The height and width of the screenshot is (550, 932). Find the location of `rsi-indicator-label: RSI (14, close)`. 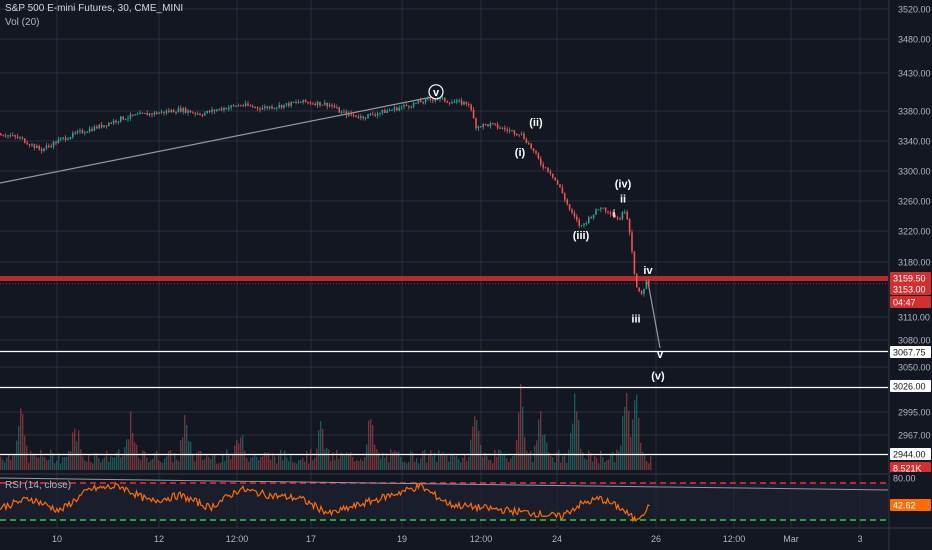

rsi-indicator-label: RSI (14, close) is located at coordinates (38, 485).